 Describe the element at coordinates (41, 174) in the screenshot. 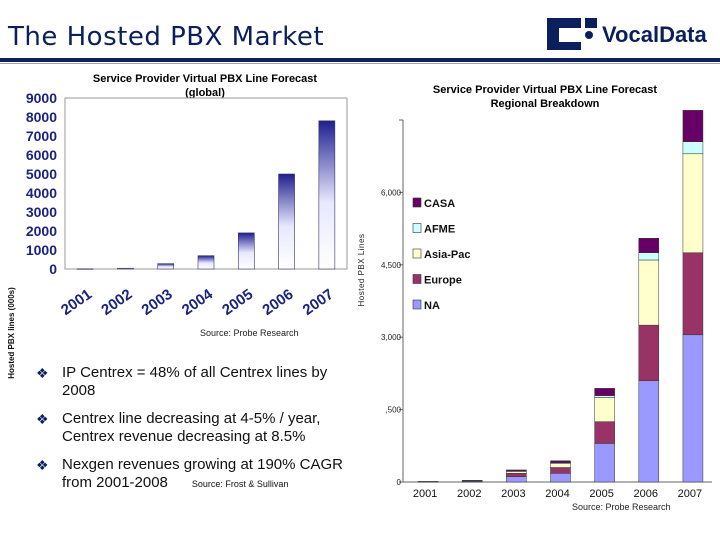

I see `left-y-tick-label: 5000` at that location.